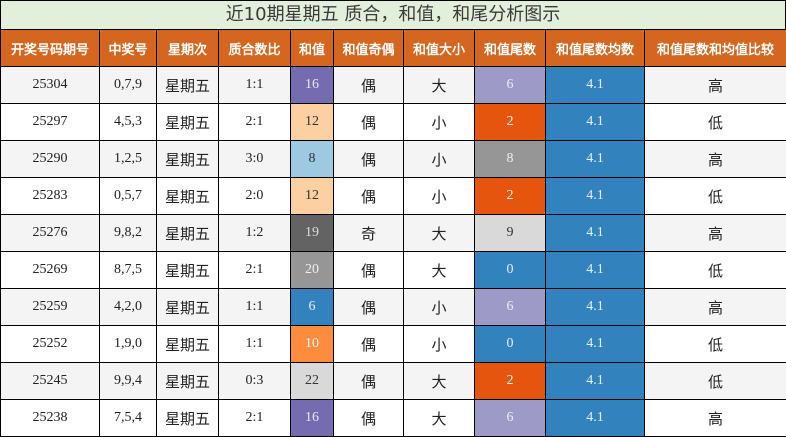 Image resolution: width=786 pixels, height=437 pixels. Describe the element at coordinates (50, 85) in the screenshot. I see `cell-period: 25304` at that location.